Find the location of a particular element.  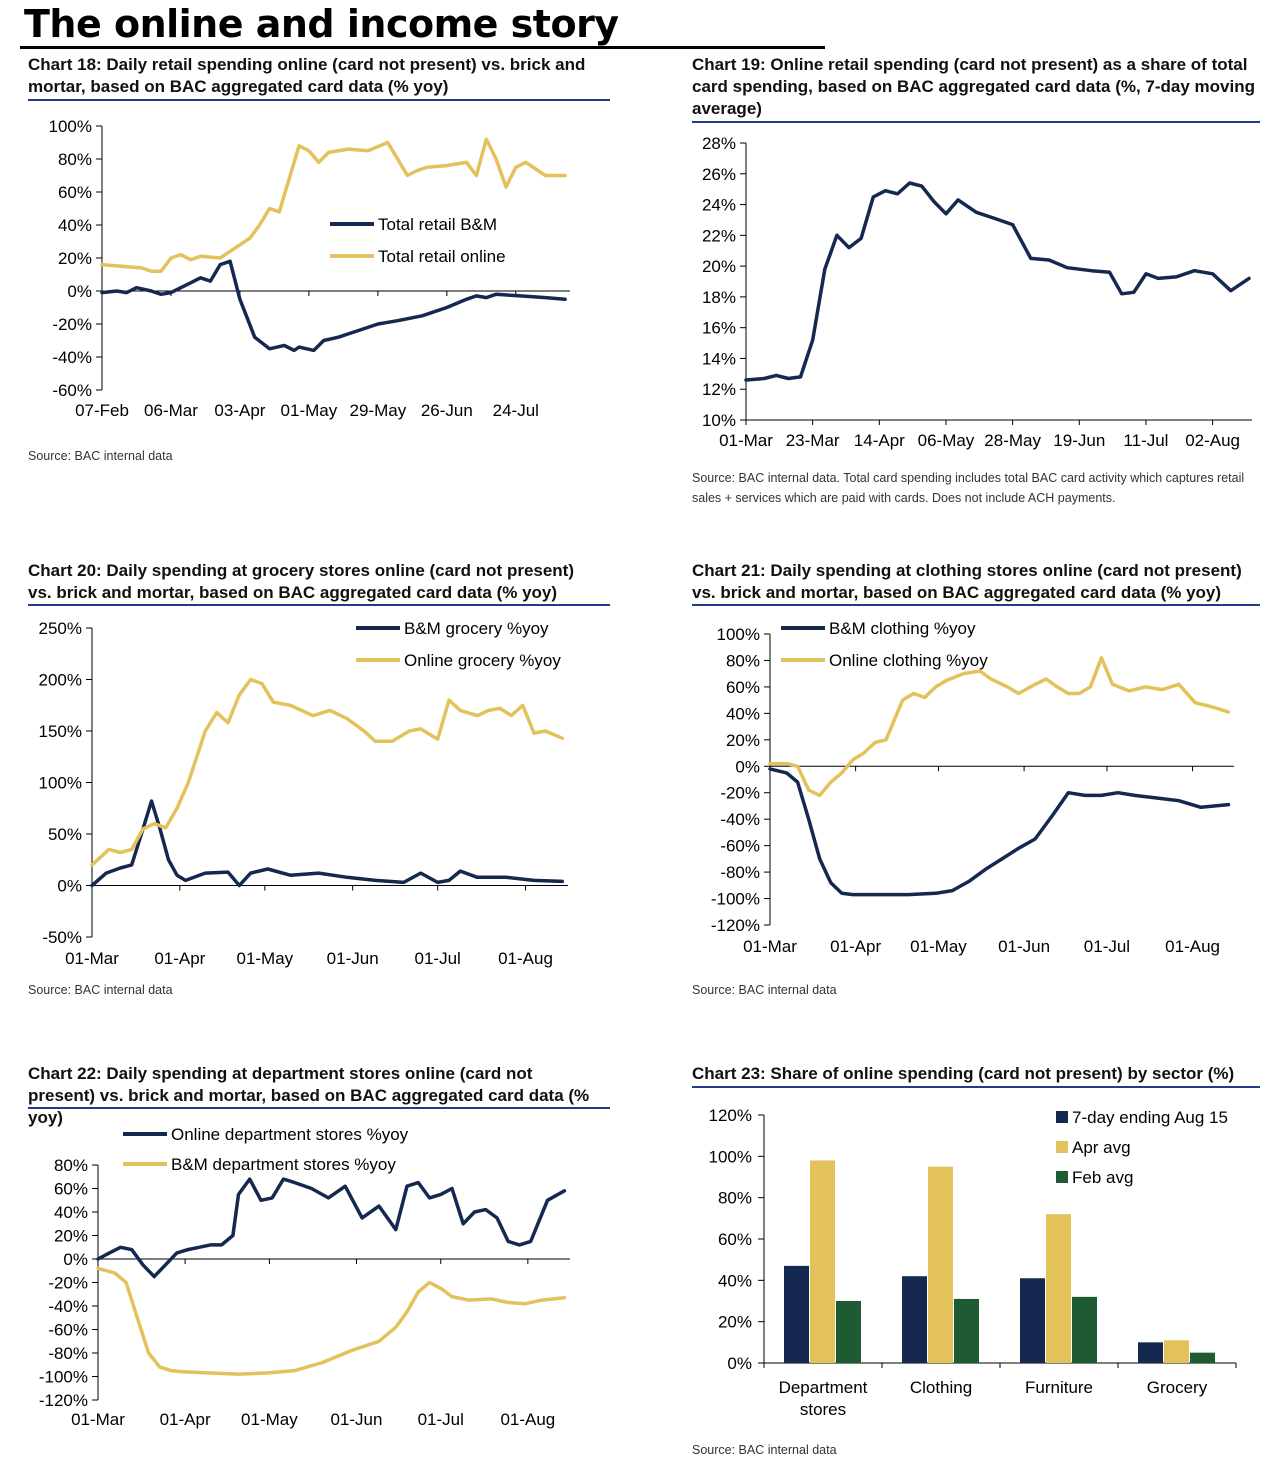

x-tick-label: 03-Apr is located at coordinates (239, 410).